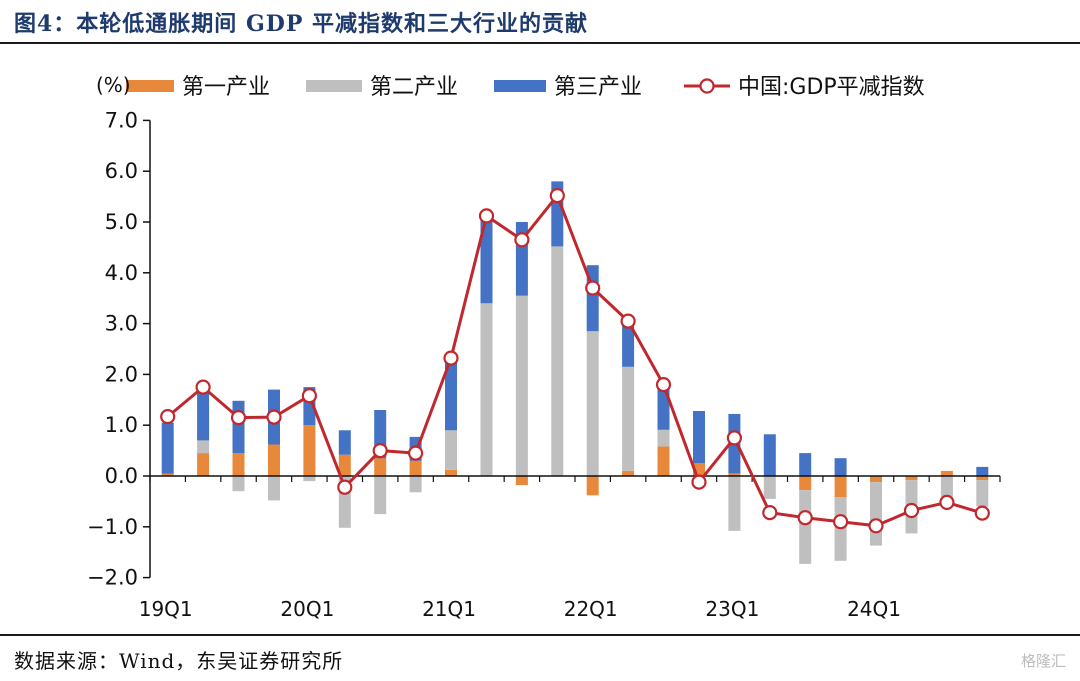  What do you see at coordinates (121, 171) in the screenshot?
I see `y-tick-label: 6.0` at bounding box center [121, 171].